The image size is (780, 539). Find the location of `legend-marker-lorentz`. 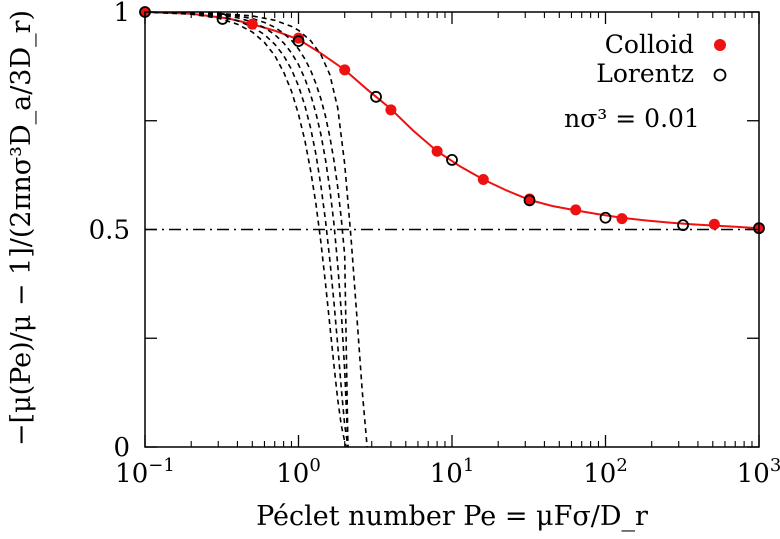

legend-marker-lorentz is located at coordinates (720, 75).